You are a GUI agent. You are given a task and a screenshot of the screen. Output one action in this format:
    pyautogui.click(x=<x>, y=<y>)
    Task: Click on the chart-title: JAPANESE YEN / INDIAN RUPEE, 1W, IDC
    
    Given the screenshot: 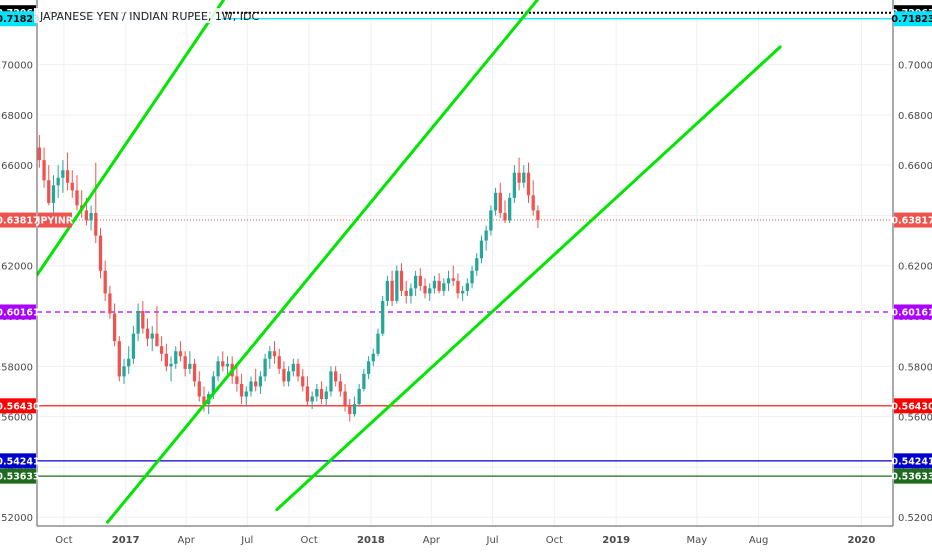 What is the action you would take?
    pyautogui.click(x=149, y=16)
    